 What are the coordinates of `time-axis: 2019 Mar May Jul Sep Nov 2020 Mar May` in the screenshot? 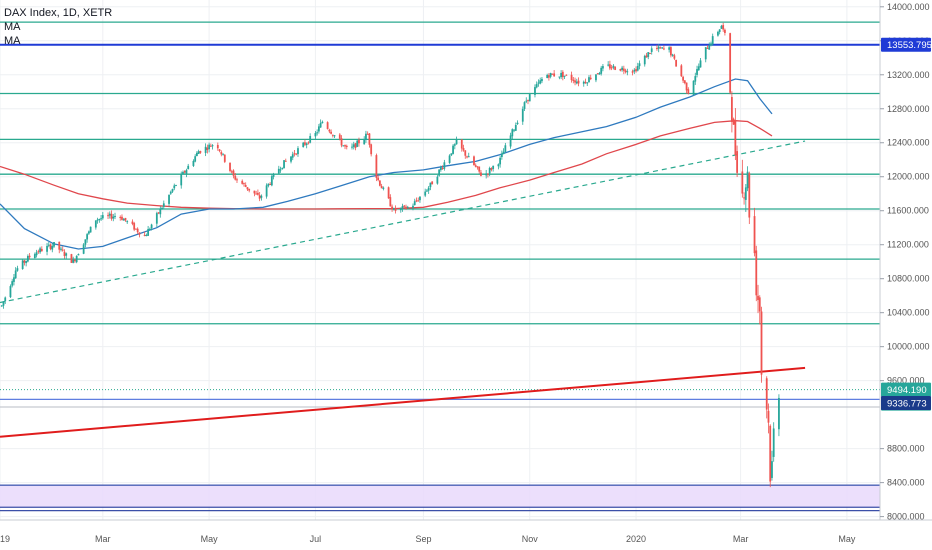 It's located at (466, 534).